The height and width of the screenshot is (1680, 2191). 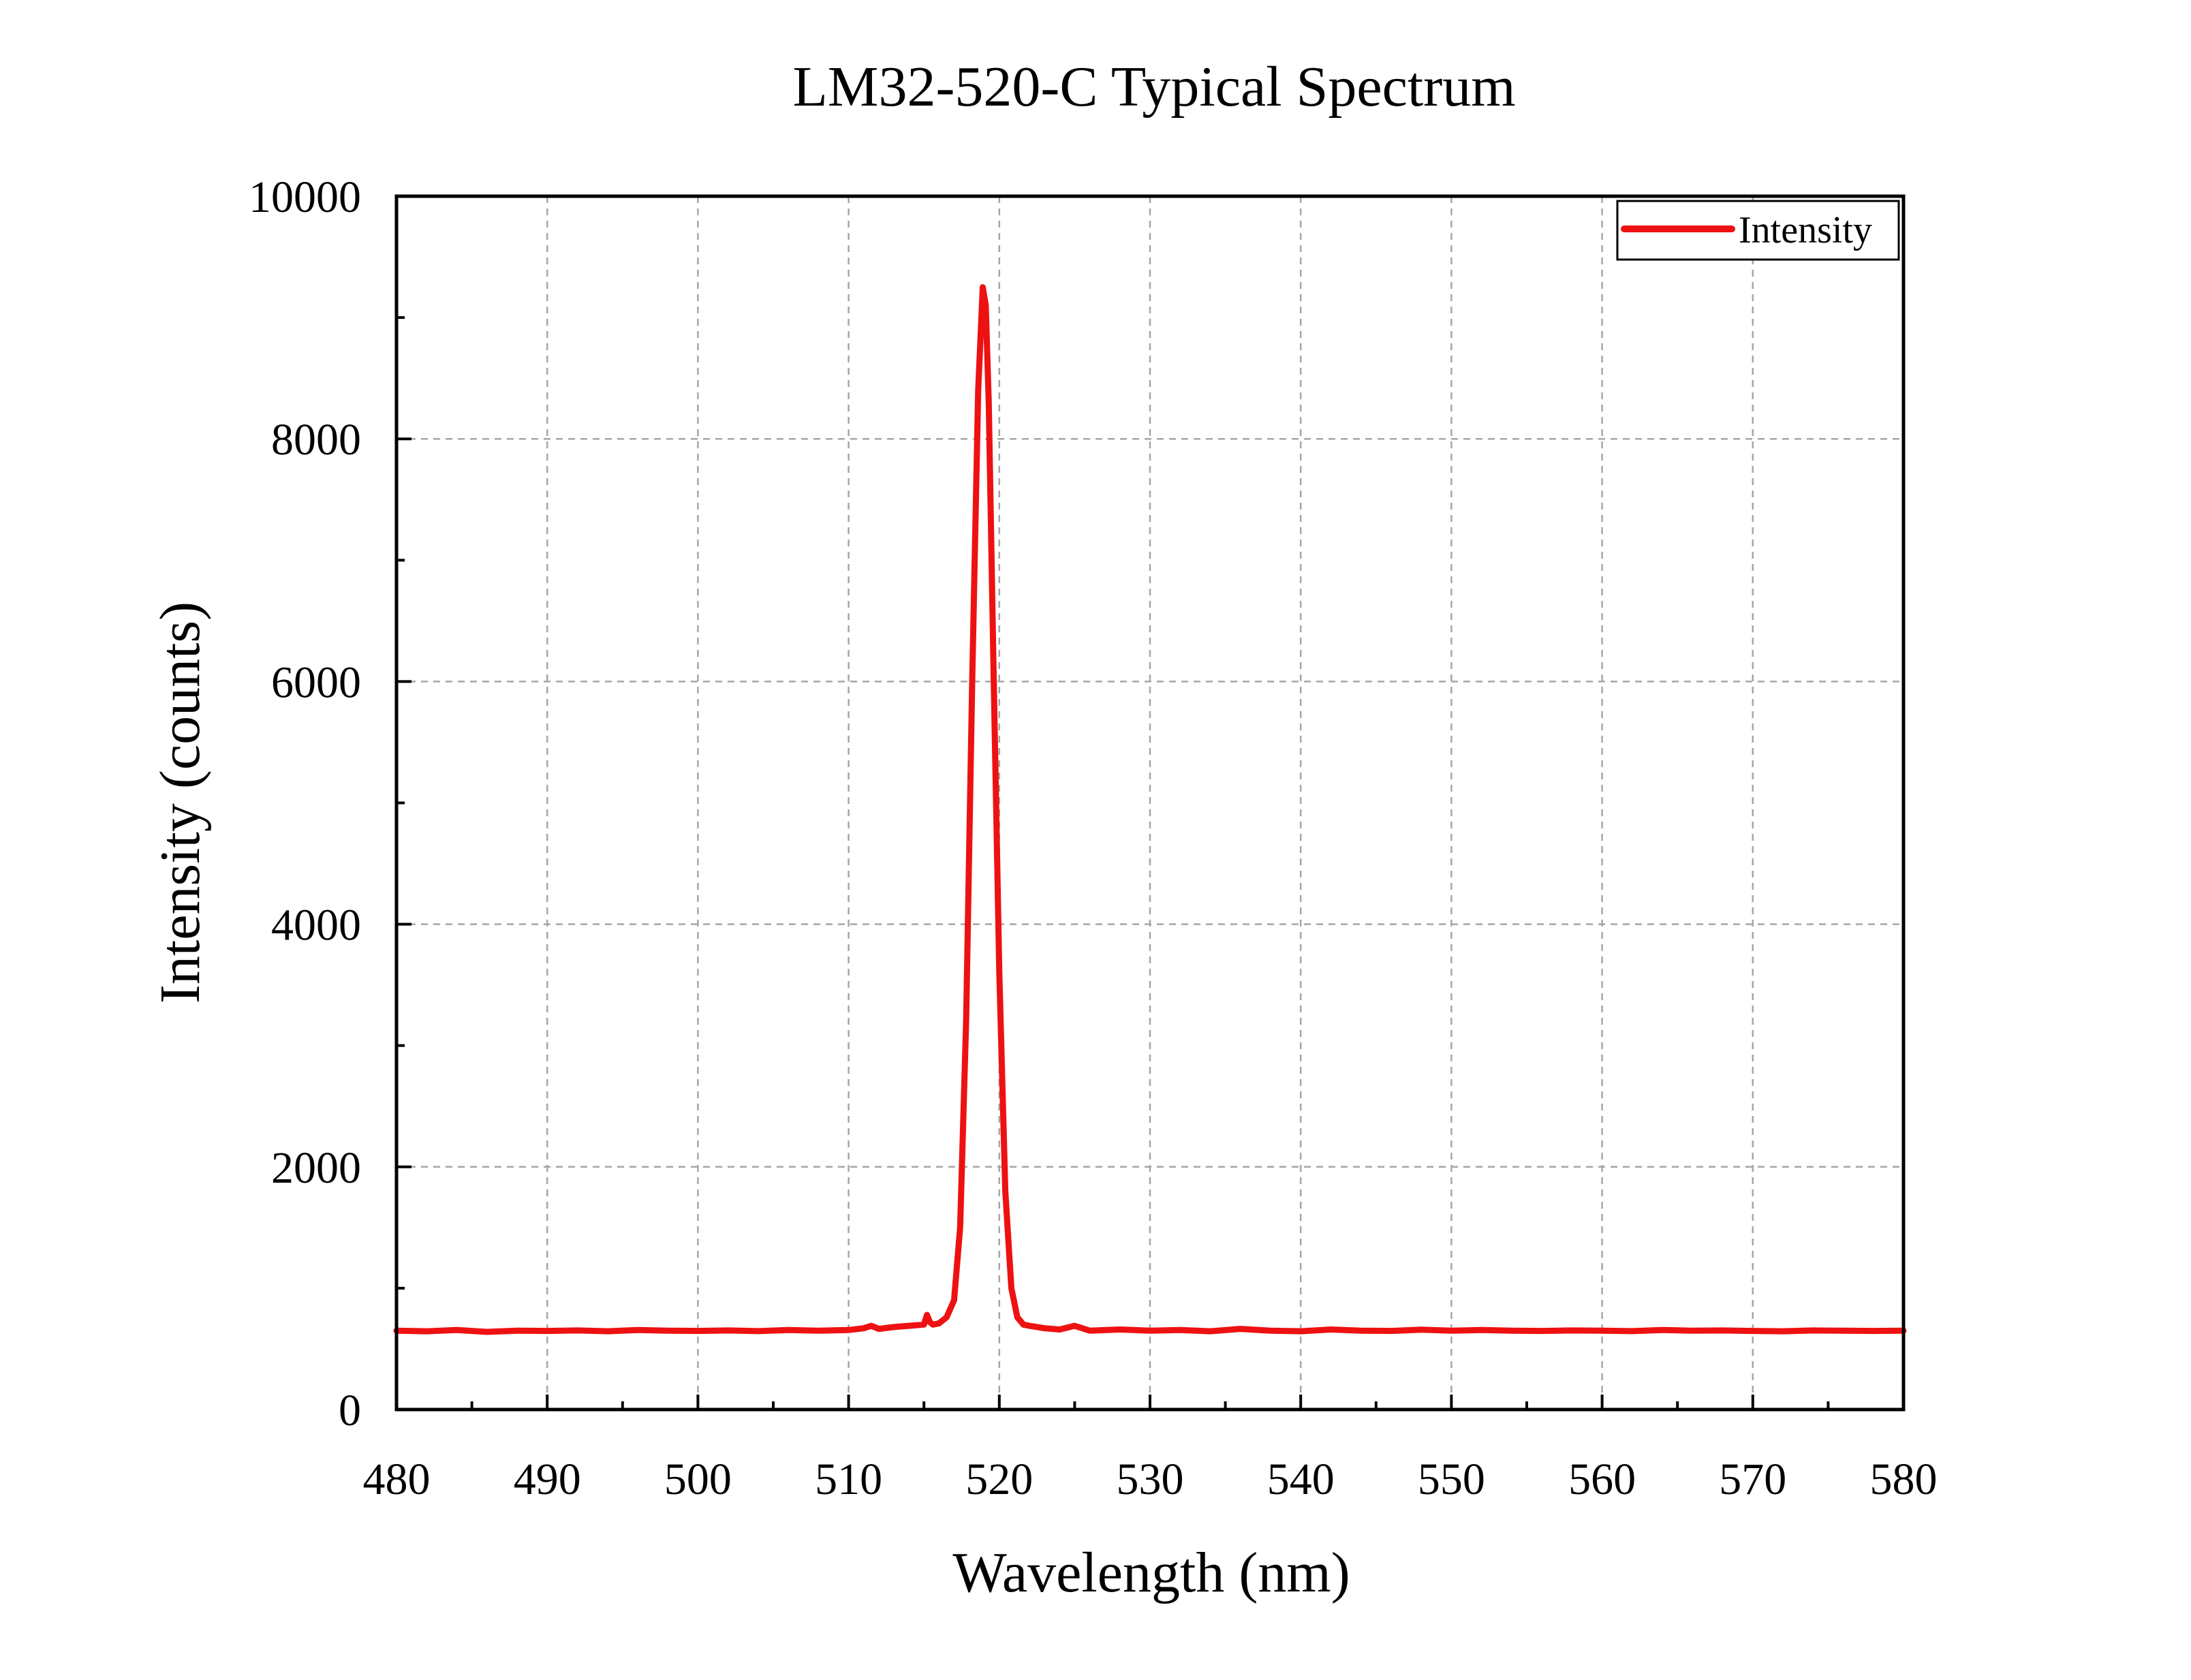 What do you see at coordinates (547, 1479) in the screenshot?
I see `x-tick-label: 490` at bounding box center [547, 1479].